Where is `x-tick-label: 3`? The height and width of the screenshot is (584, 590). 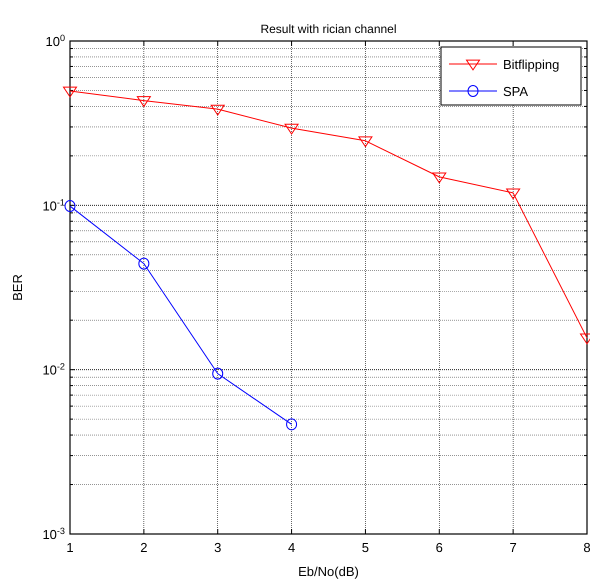
x-tick-label: 3 is located at coordinates (218, 547).